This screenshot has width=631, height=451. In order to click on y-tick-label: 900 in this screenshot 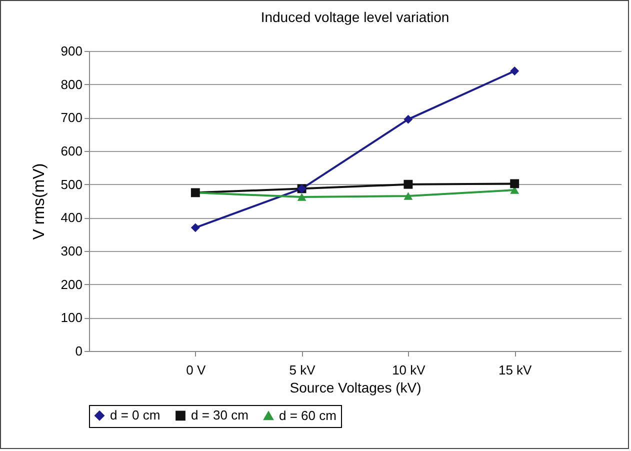, I will do `click(71, 51)`.